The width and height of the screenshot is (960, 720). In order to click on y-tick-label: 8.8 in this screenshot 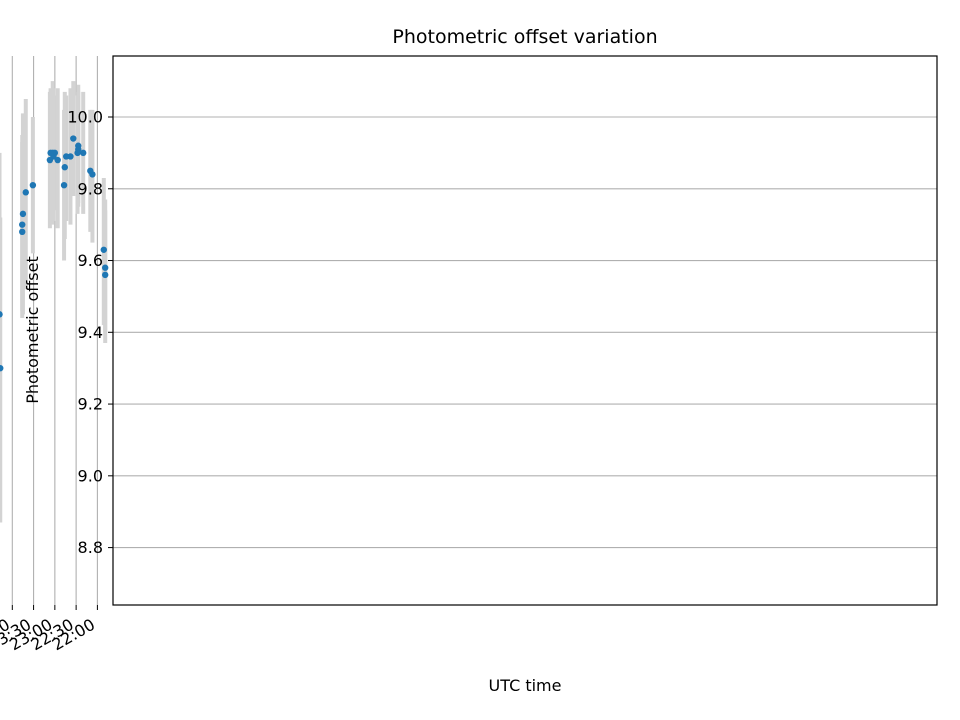, I will do `click(90, 547)`.